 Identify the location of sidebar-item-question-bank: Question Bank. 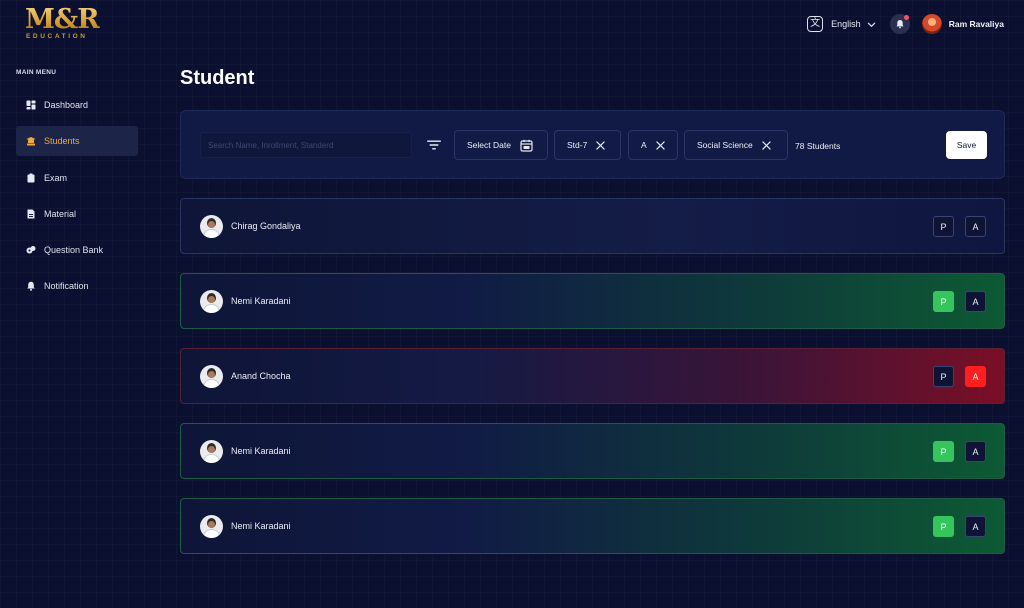
(77, 250).